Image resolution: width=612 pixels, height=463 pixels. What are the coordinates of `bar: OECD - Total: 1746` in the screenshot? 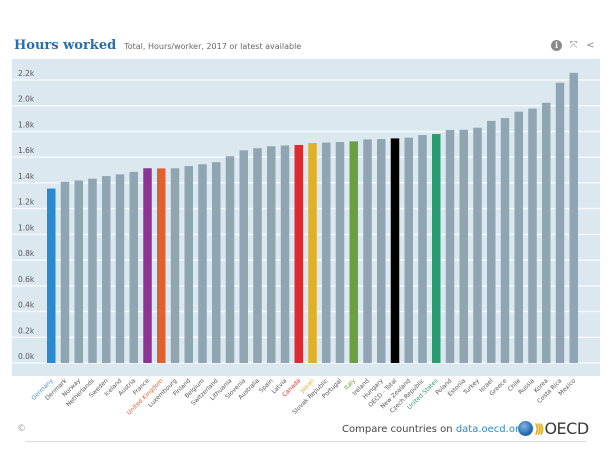 It's located at (395, 250).